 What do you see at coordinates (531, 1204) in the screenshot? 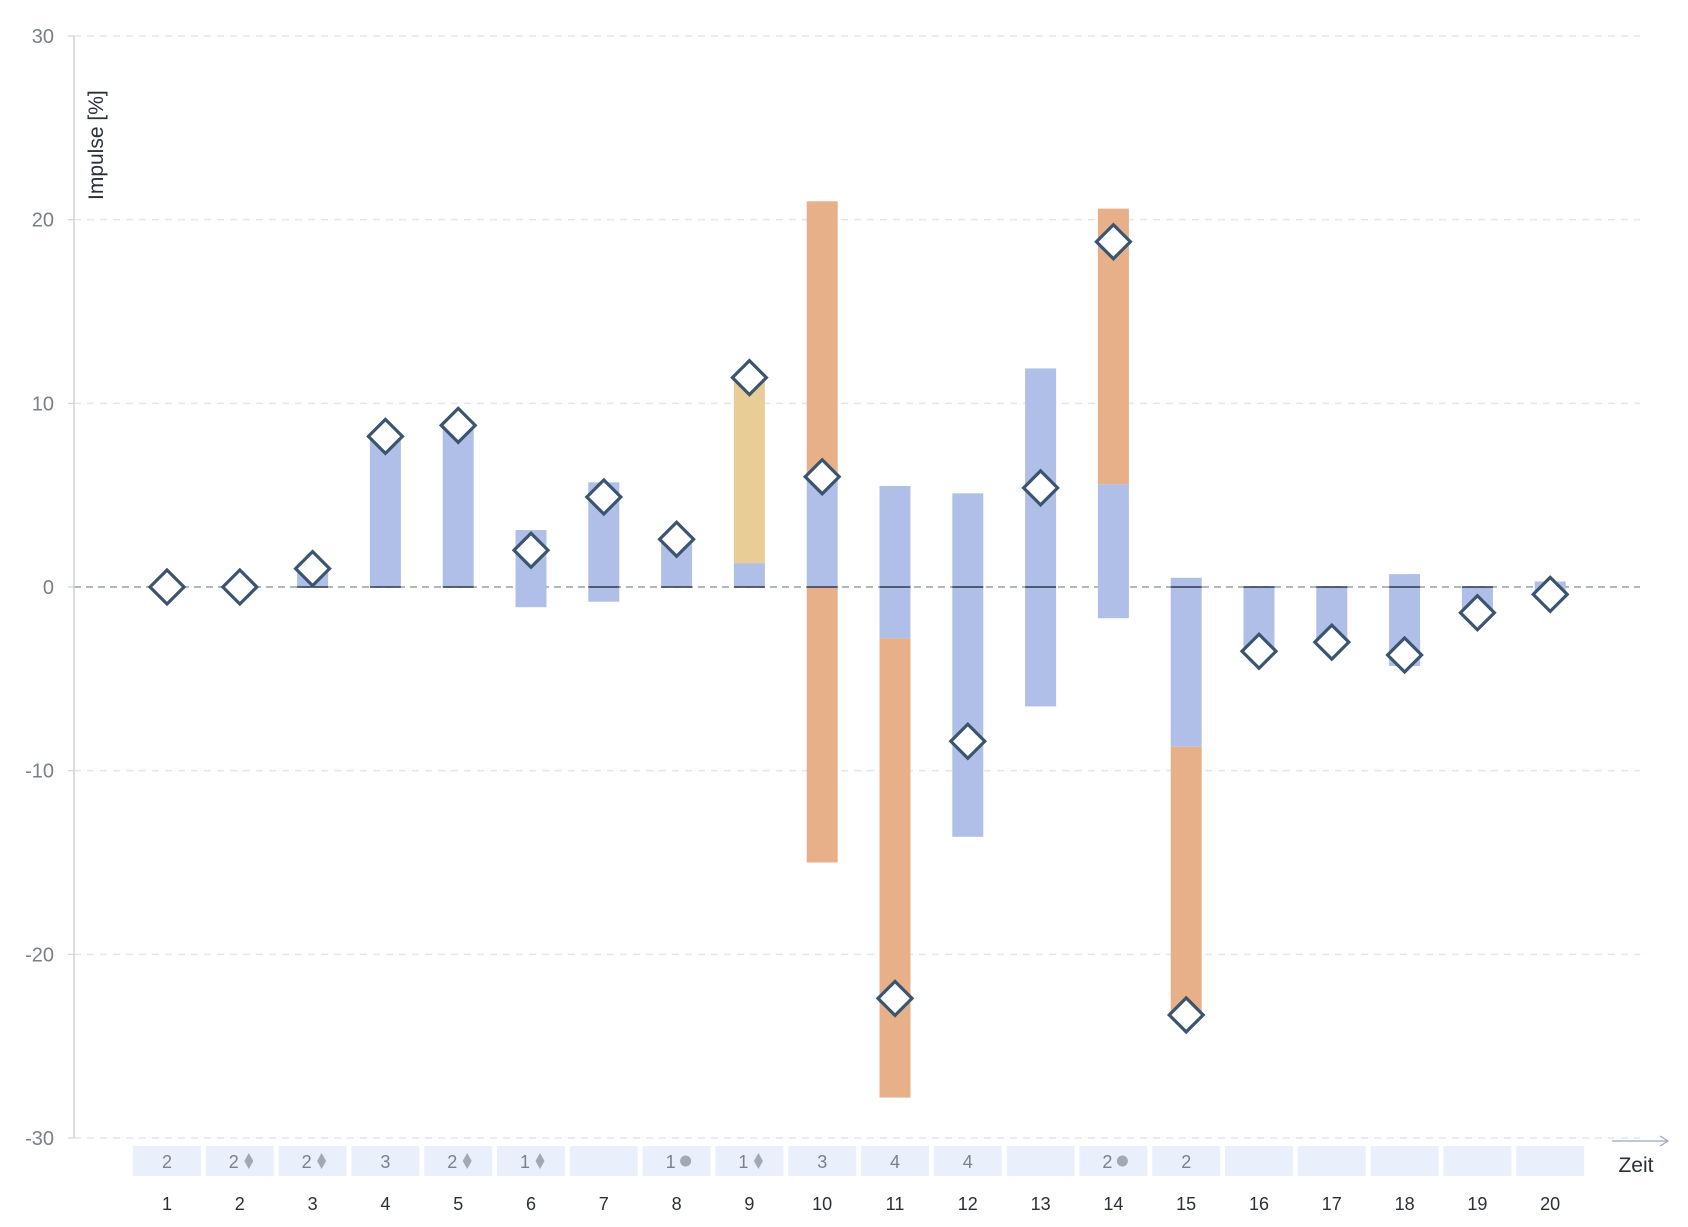
I see `x-tick-label: 6` at bounding box center [531, 1204].